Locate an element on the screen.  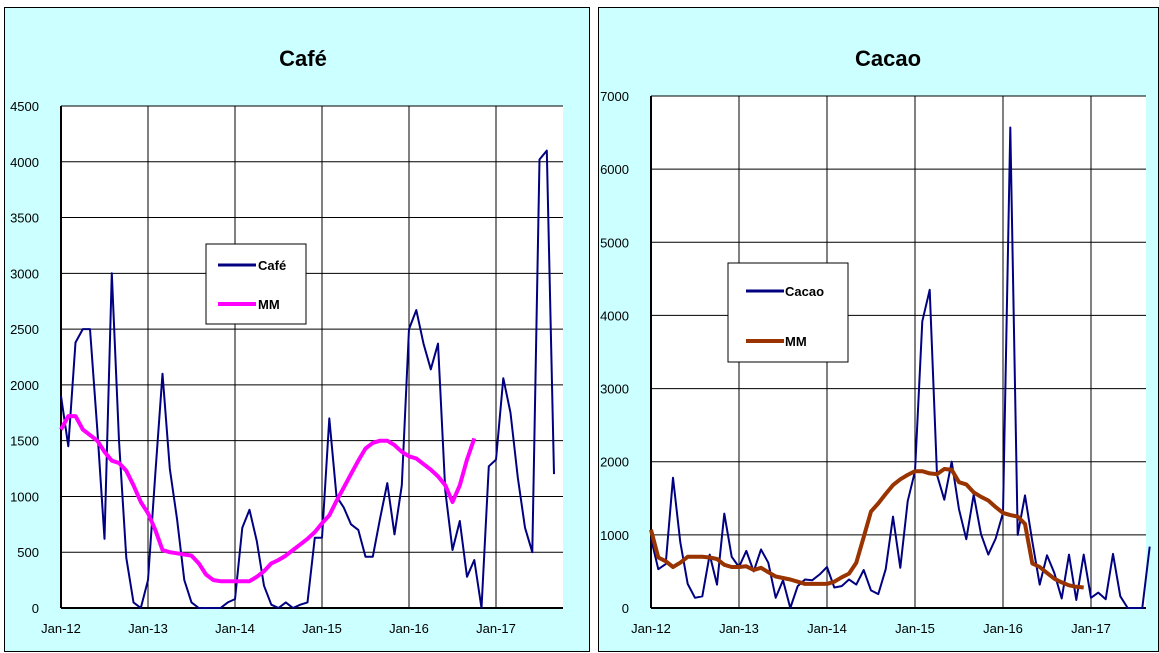
cacao-xtick-label: Jan-12 is located at coordinates (651, 628).